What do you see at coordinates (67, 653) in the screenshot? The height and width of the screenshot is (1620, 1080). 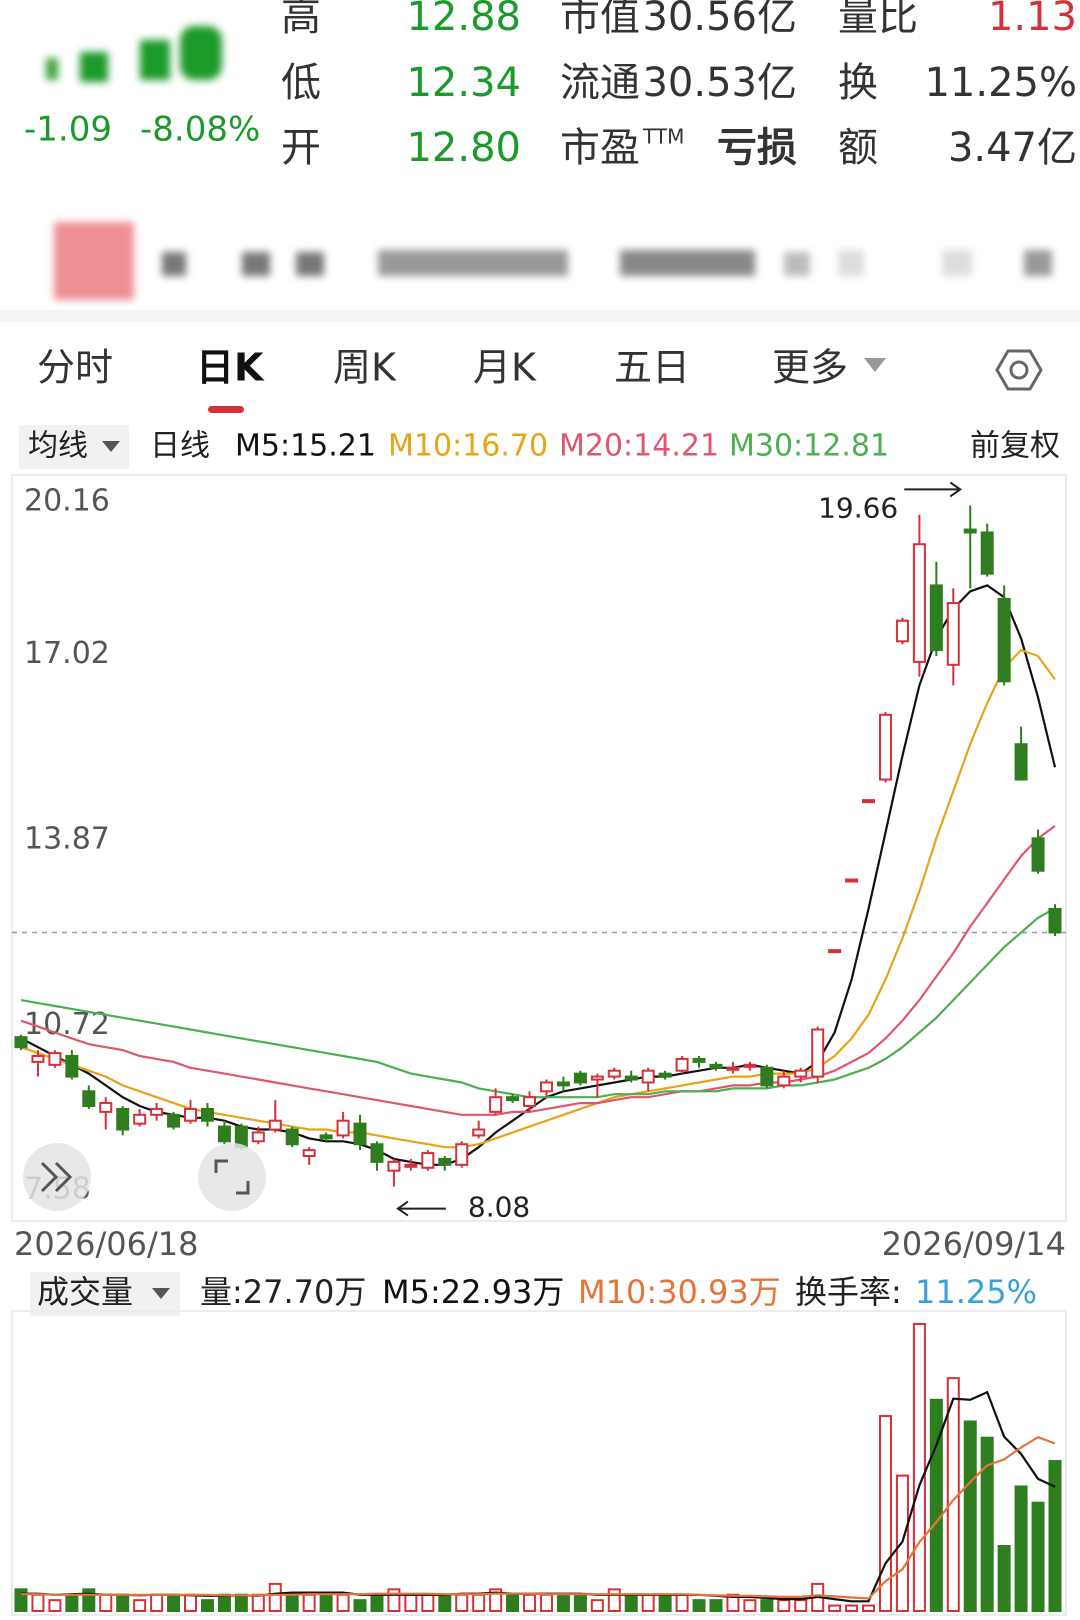 I see `y-tick-label: 17.02` at bounding box center [67, 653].